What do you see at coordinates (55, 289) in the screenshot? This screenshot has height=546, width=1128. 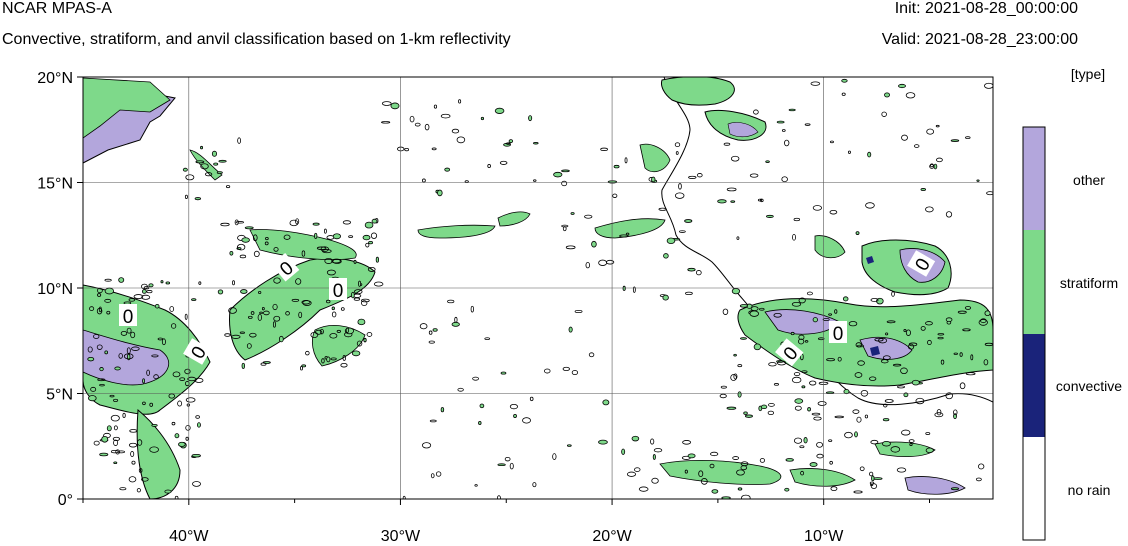 I see `lat-tick-label: 10°N` at bounding box center [55, 289].